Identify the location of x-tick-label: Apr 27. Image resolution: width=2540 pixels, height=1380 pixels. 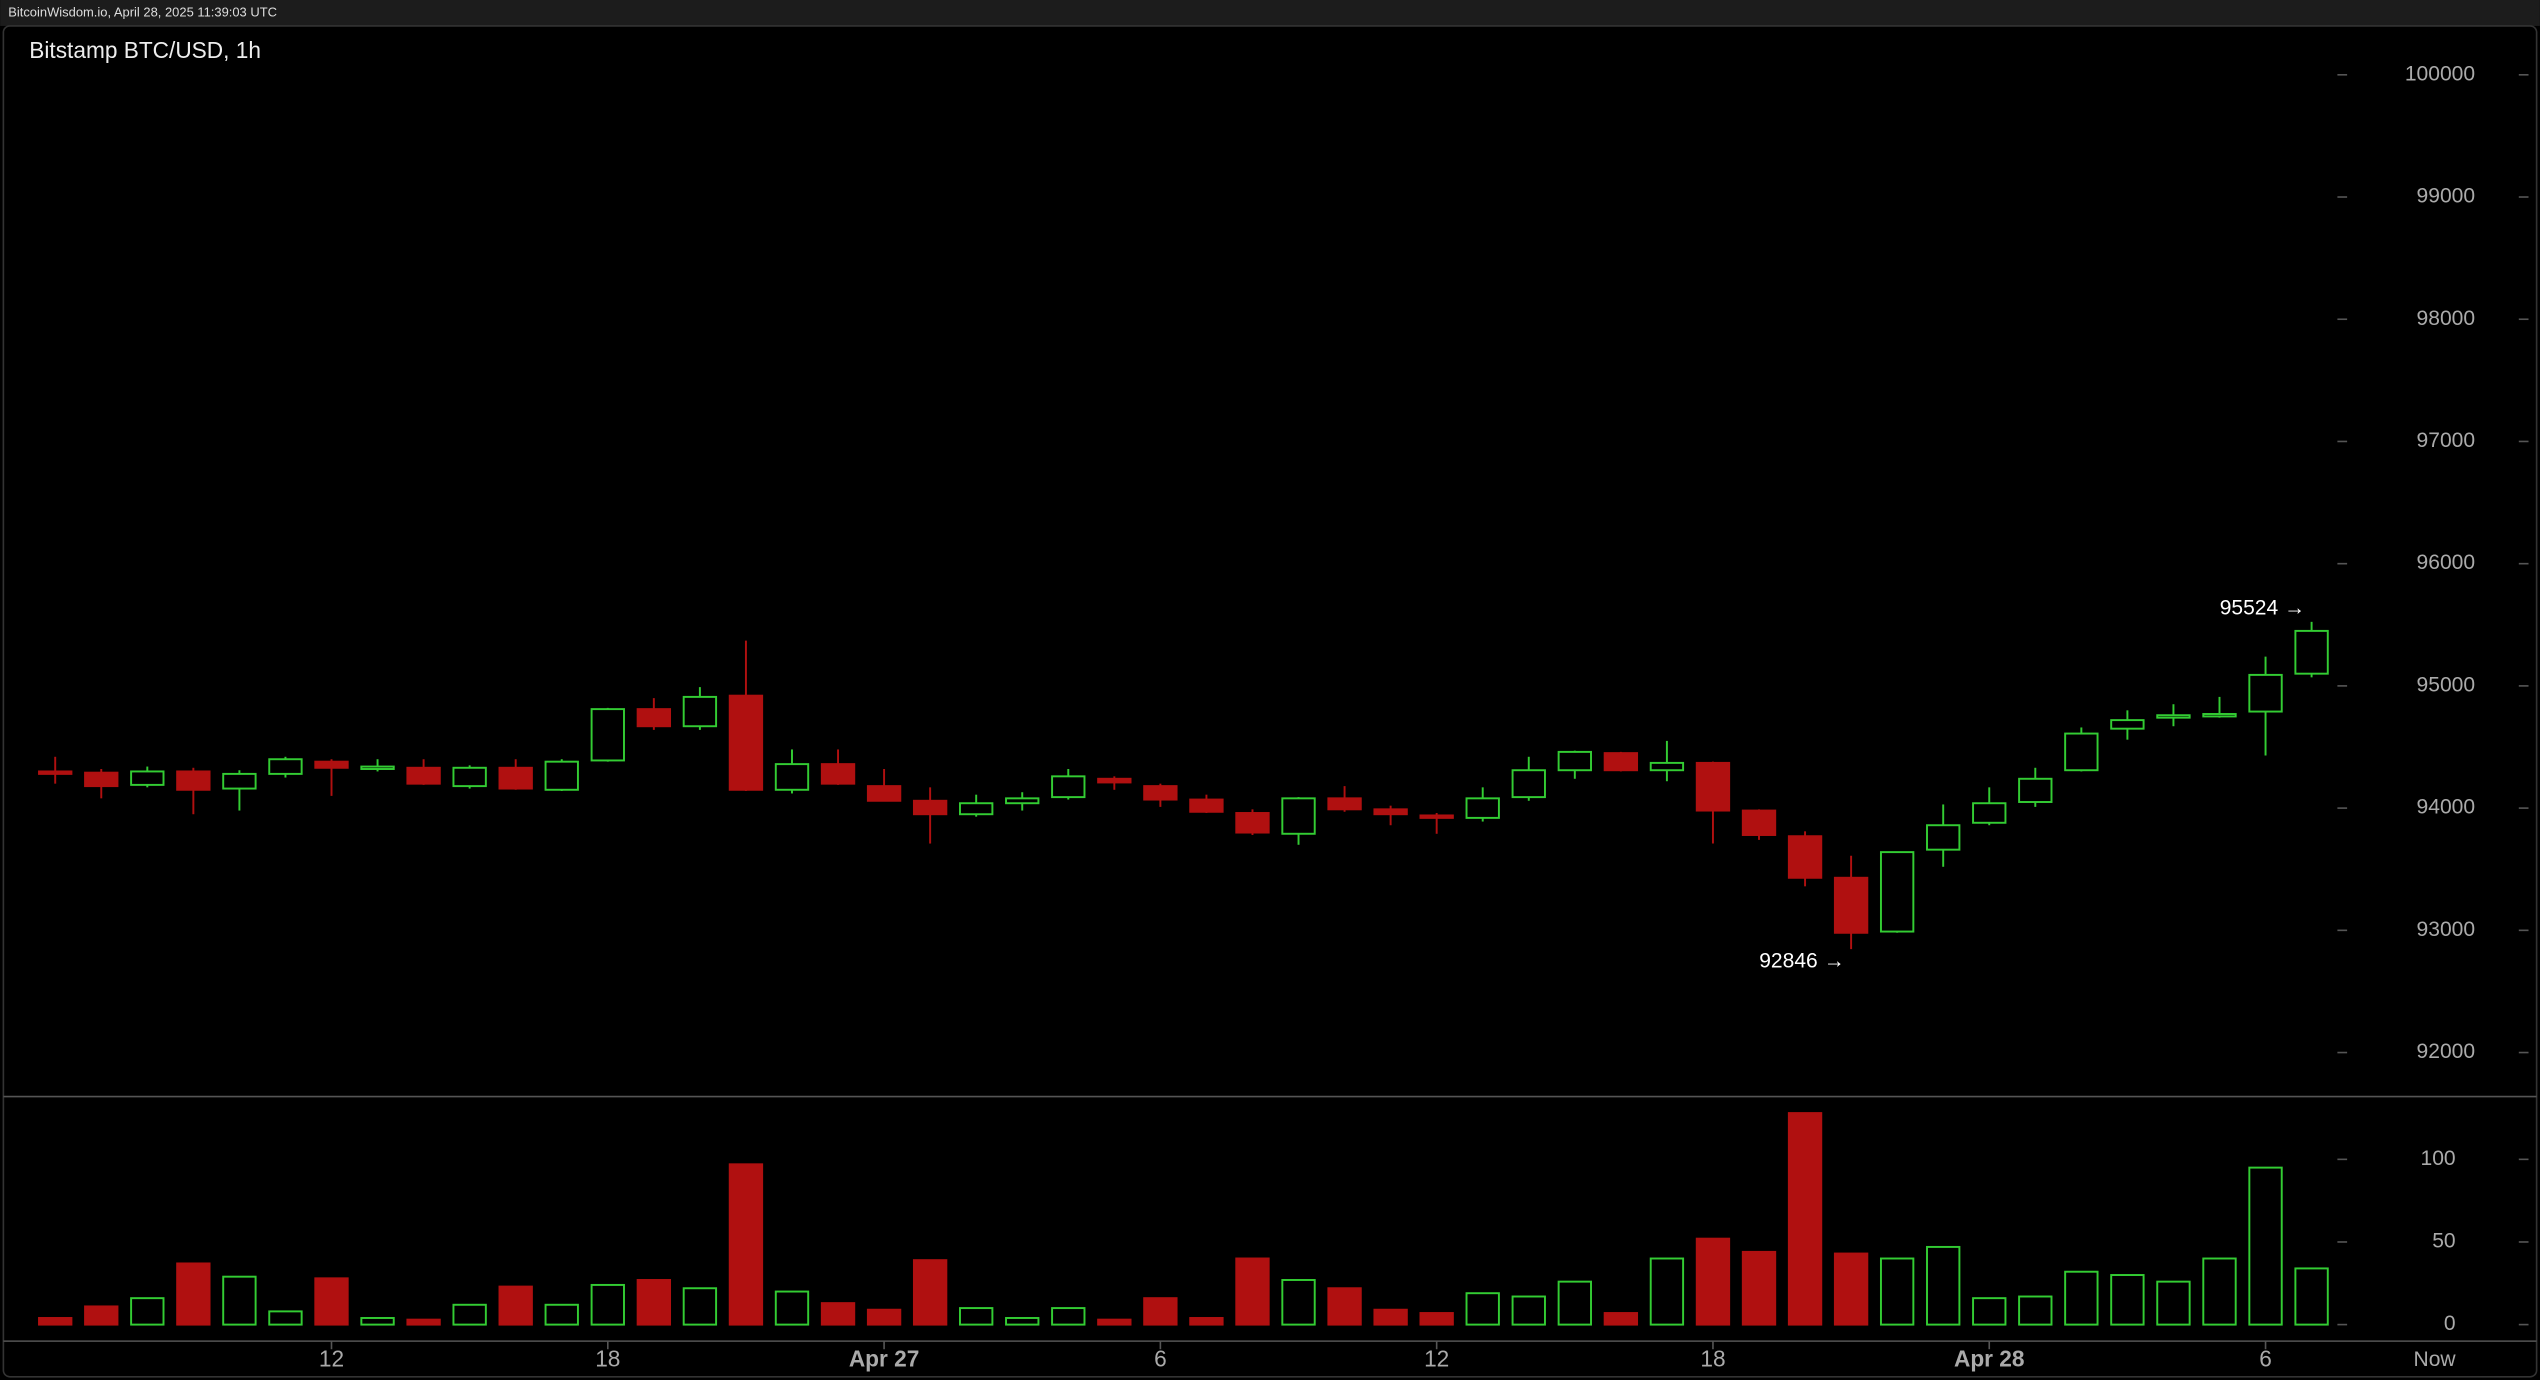
(884, 1359).